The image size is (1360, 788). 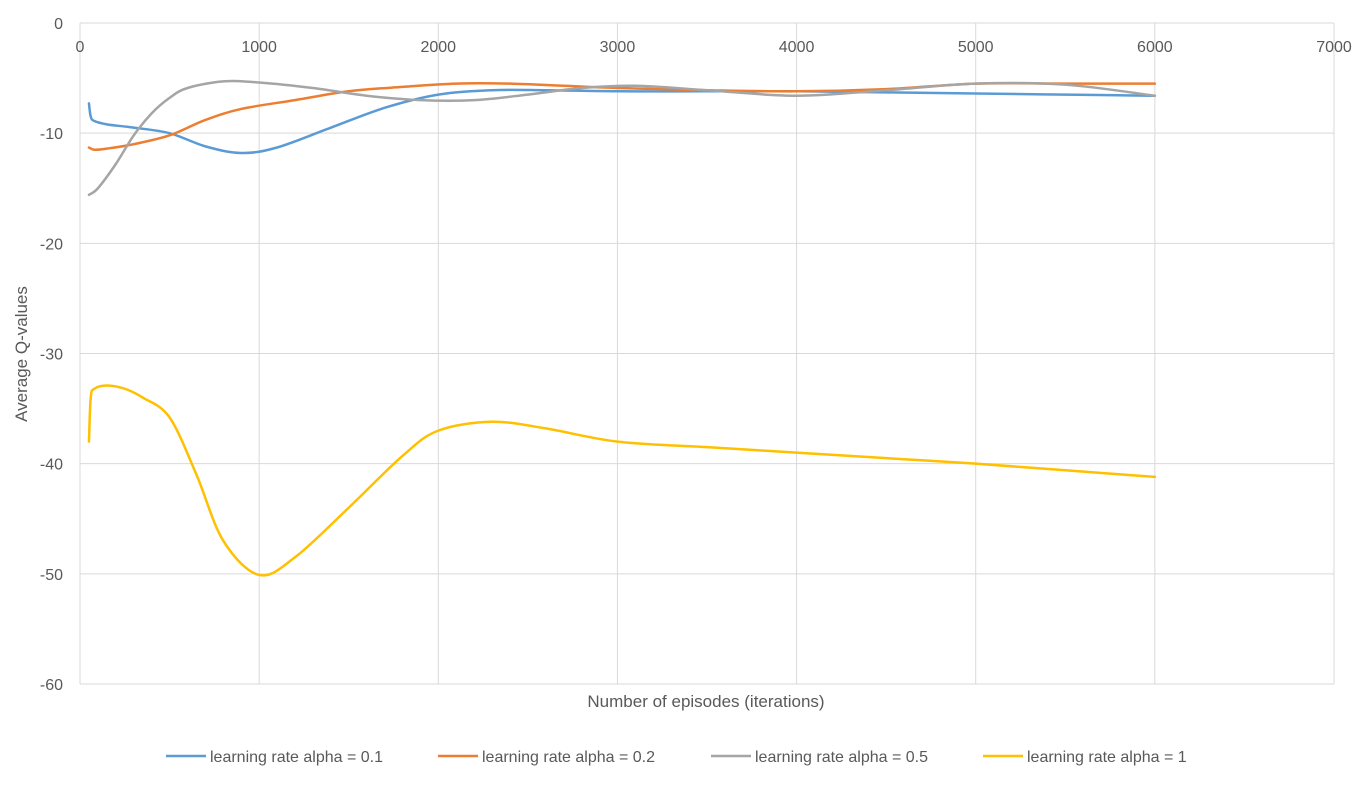 I want to click on x-tick-label: 6000, so click(x=1155, y=47).